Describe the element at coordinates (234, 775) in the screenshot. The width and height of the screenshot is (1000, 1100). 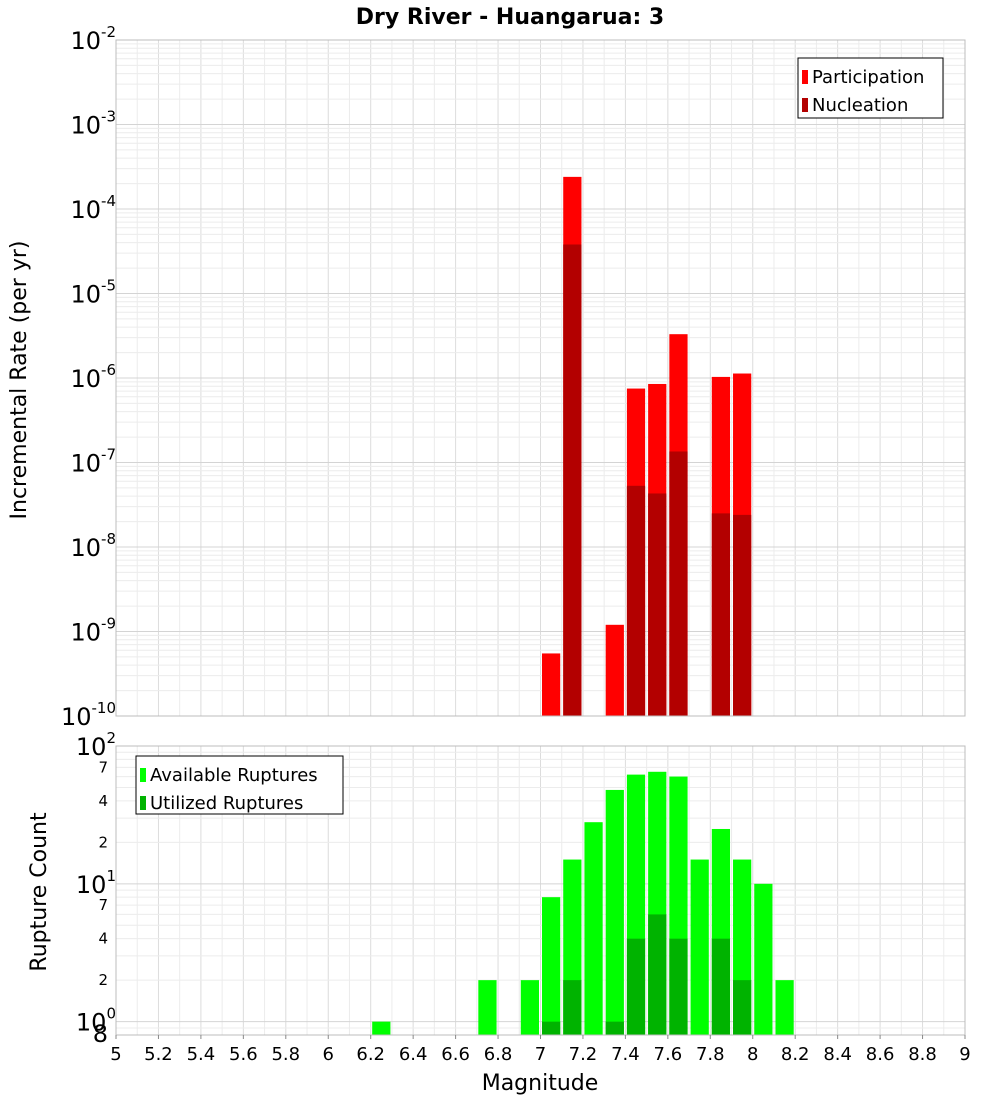
I see `count-legend-label: Available Ruptures` at that location.